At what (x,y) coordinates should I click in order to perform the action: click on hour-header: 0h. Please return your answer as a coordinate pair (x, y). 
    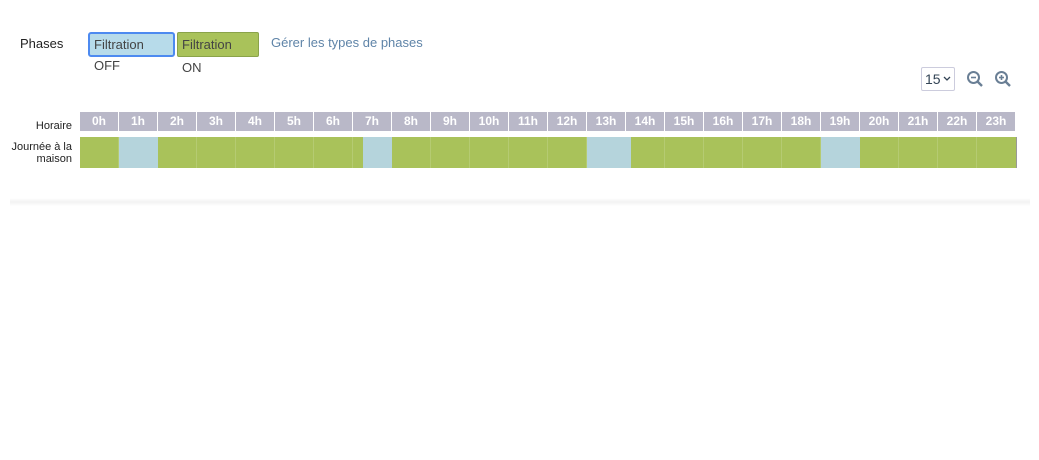
    Looking at the image, I should click on (99, 121).